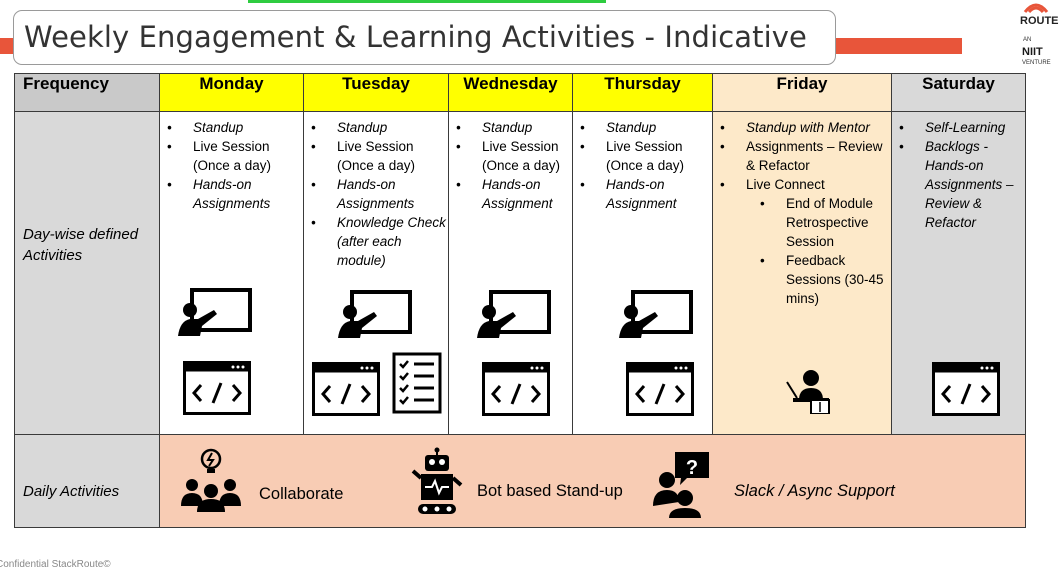 Image resolution: width=1060 pixels, height=570 pixels. What do you see at coordinates (785, 184) in the screenshot?
I see `list-item-label: Live Connect` at bounding box center [785, 184].